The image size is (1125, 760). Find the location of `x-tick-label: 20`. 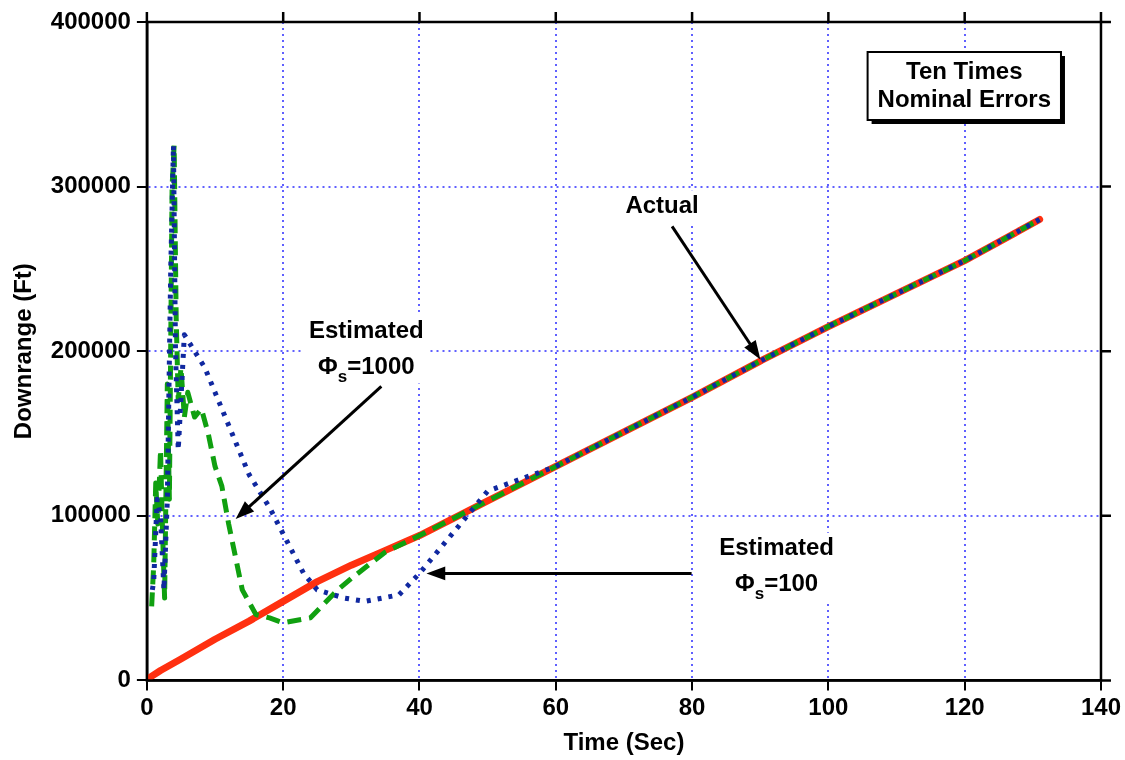

x-tick-label: 20 is located at coordinates (283, 707).